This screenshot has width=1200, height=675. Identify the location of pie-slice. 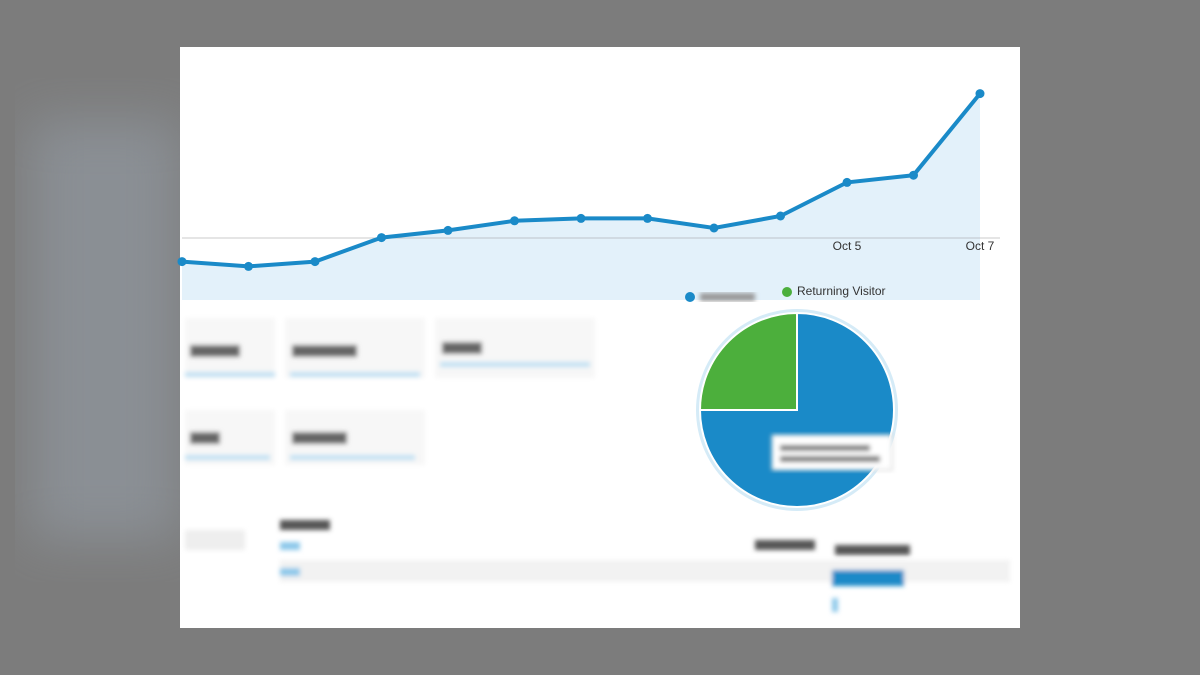
(748, 361).